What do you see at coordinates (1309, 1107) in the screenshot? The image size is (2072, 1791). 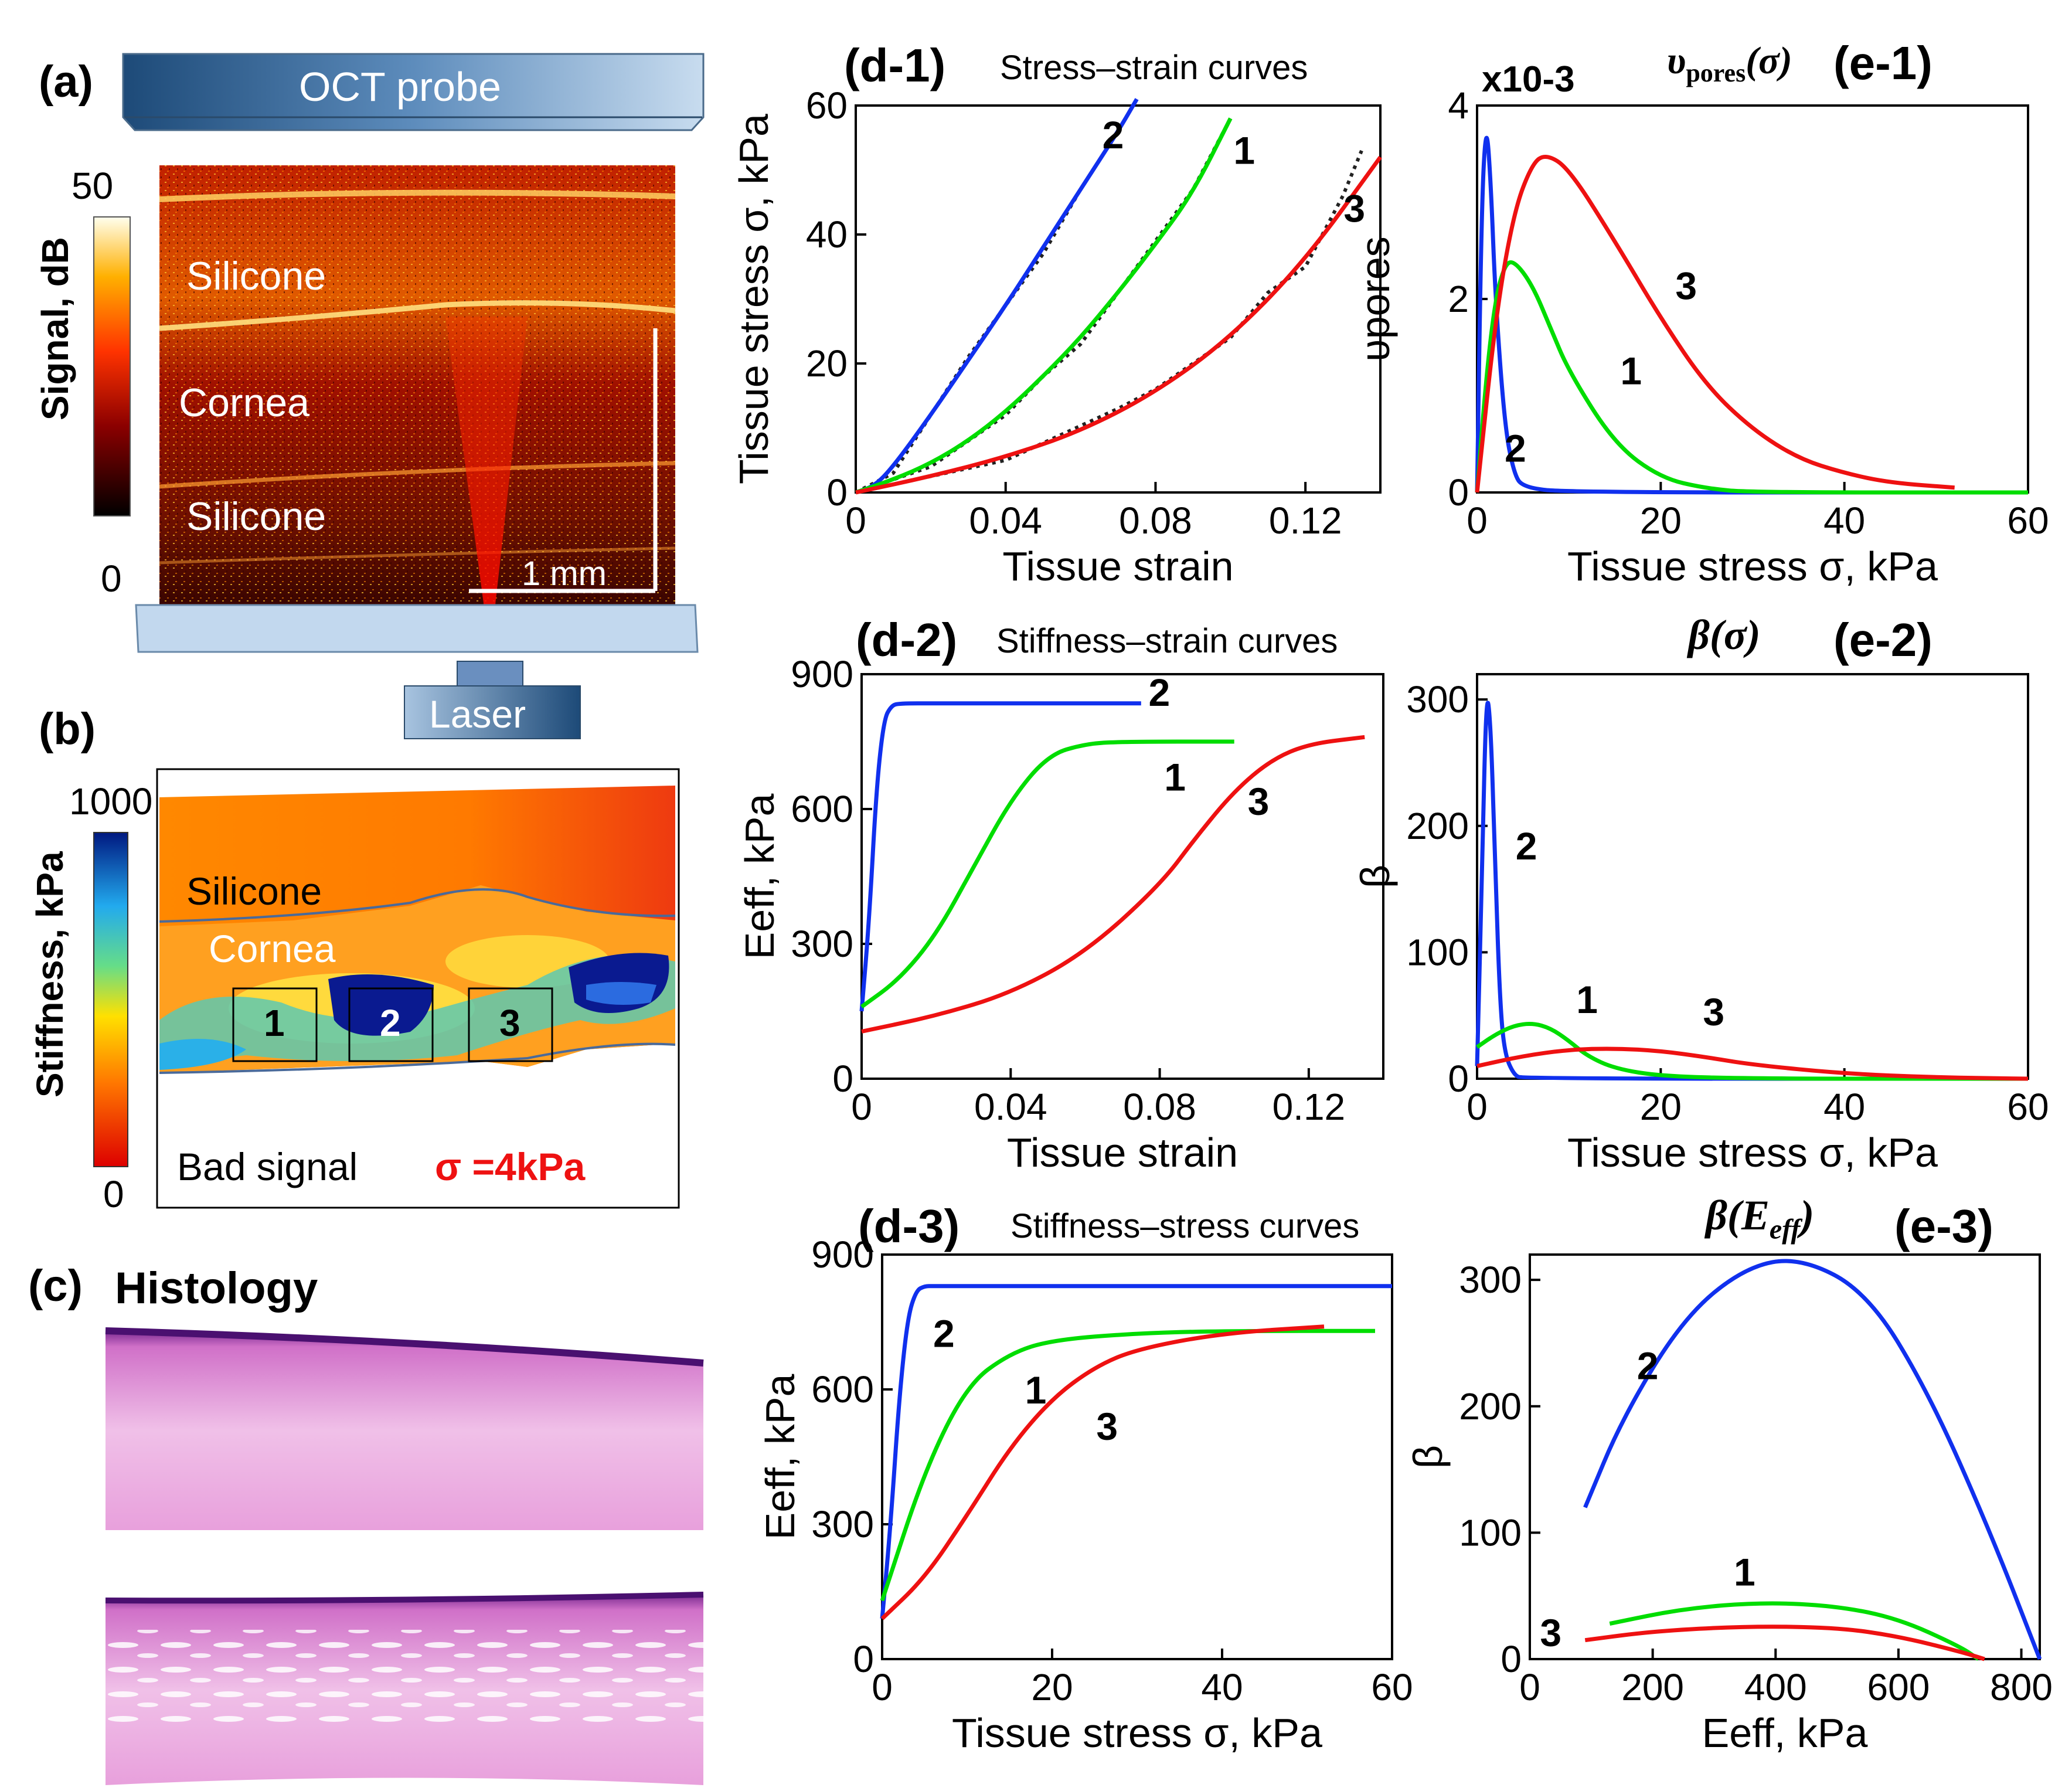 I see `d2-xtick-label: 0.12` at bounding box center [1309, 1107].